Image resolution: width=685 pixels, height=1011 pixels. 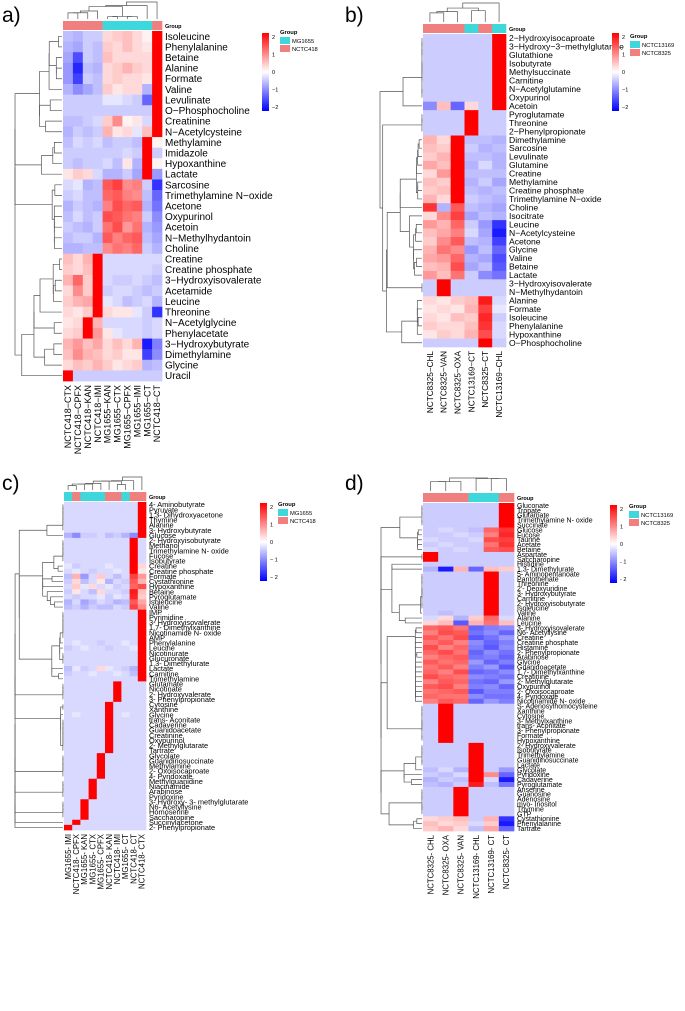 What do you see at coordinates (523, 250) in the screenshot?
I see `row-label: Glycine` at bounding box center [523, 250].